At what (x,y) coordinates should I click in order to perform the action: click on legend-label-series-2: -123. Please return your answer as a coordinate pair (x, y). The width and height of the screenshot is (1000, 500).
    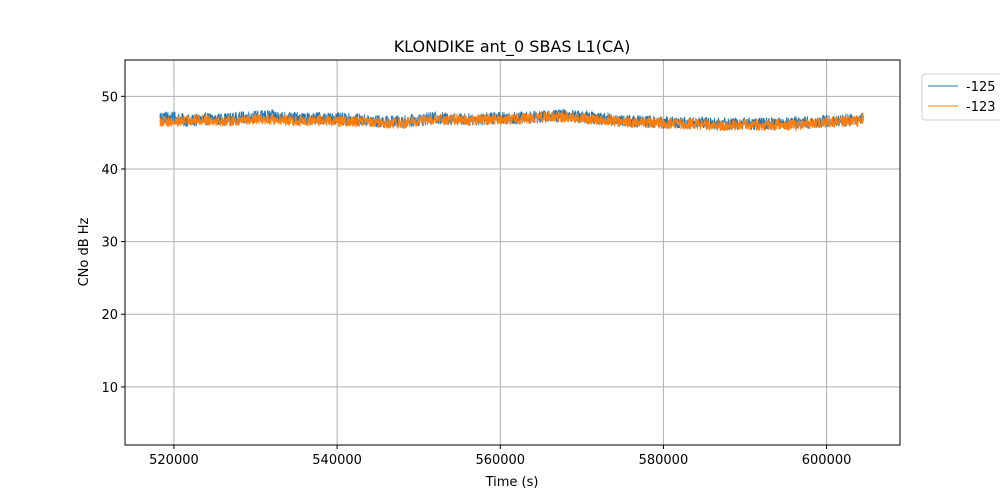
    Looking at the image, I should click on (981, 107).